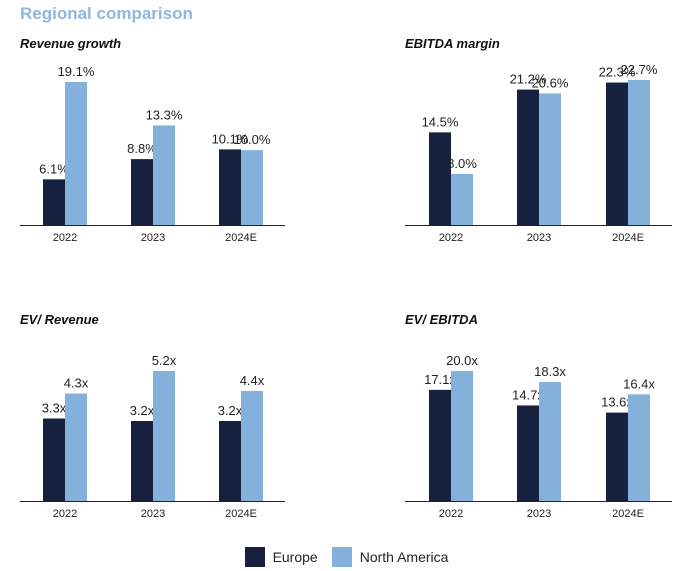 The width and height of the screenshot is (693, 571). What do you see at coordinates (617, 72) in the screenshot?
I see `data-label: 22.3%` at bounding box center [617, 72].